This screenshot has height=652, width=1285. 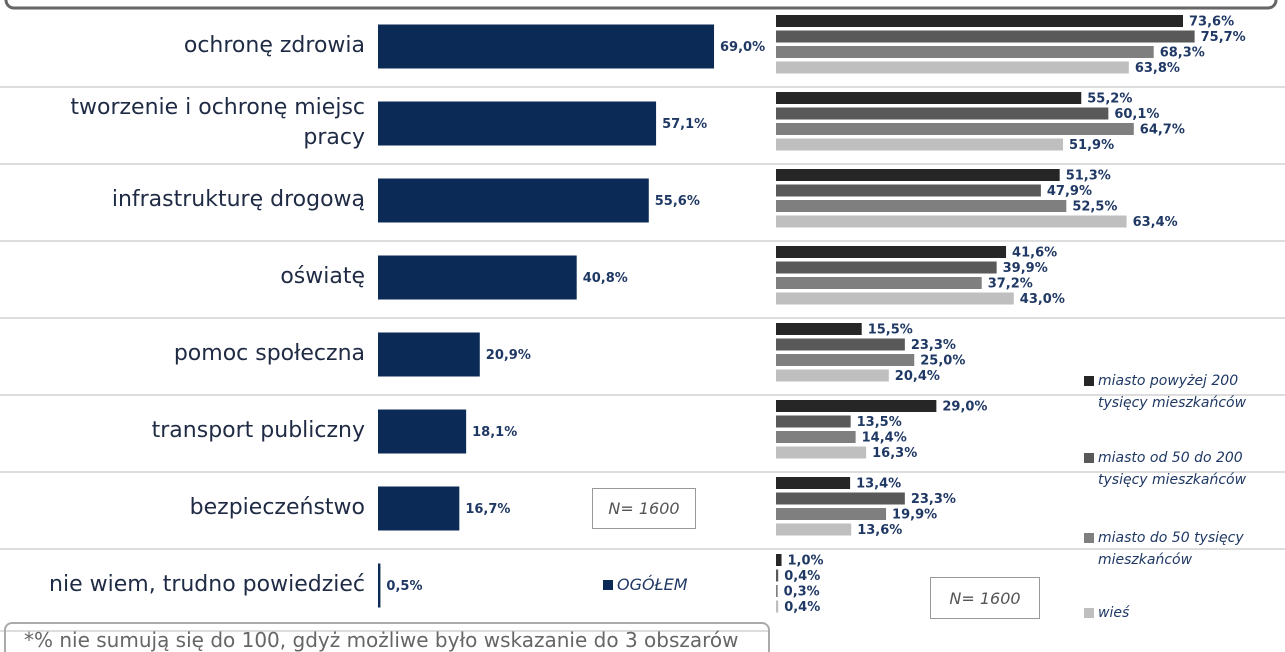 I want to click on value-label: 16,3%, so click(x=894, y=453).